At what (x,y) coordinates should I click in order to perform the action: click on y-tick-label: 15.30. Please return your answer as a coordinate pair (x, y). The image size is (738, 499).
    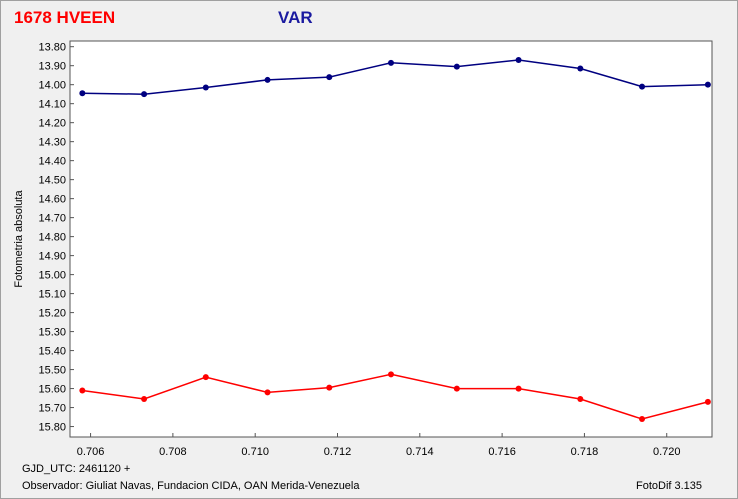
    Looking at the image, I should click on (52, 333).